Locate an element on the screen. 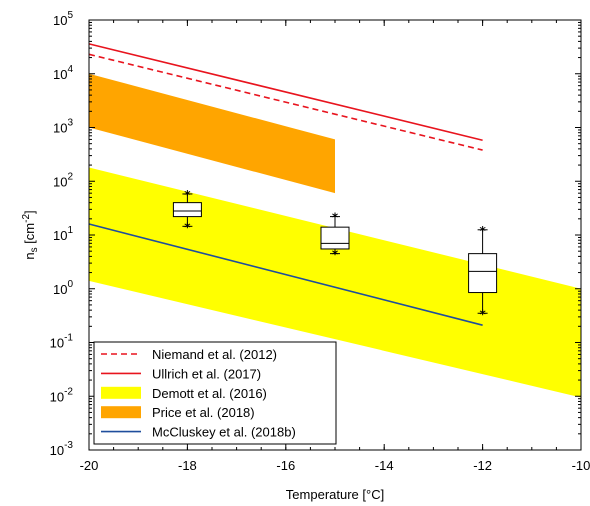  legend-label: Price et al. (2018) is located at coordinates (203, 412).